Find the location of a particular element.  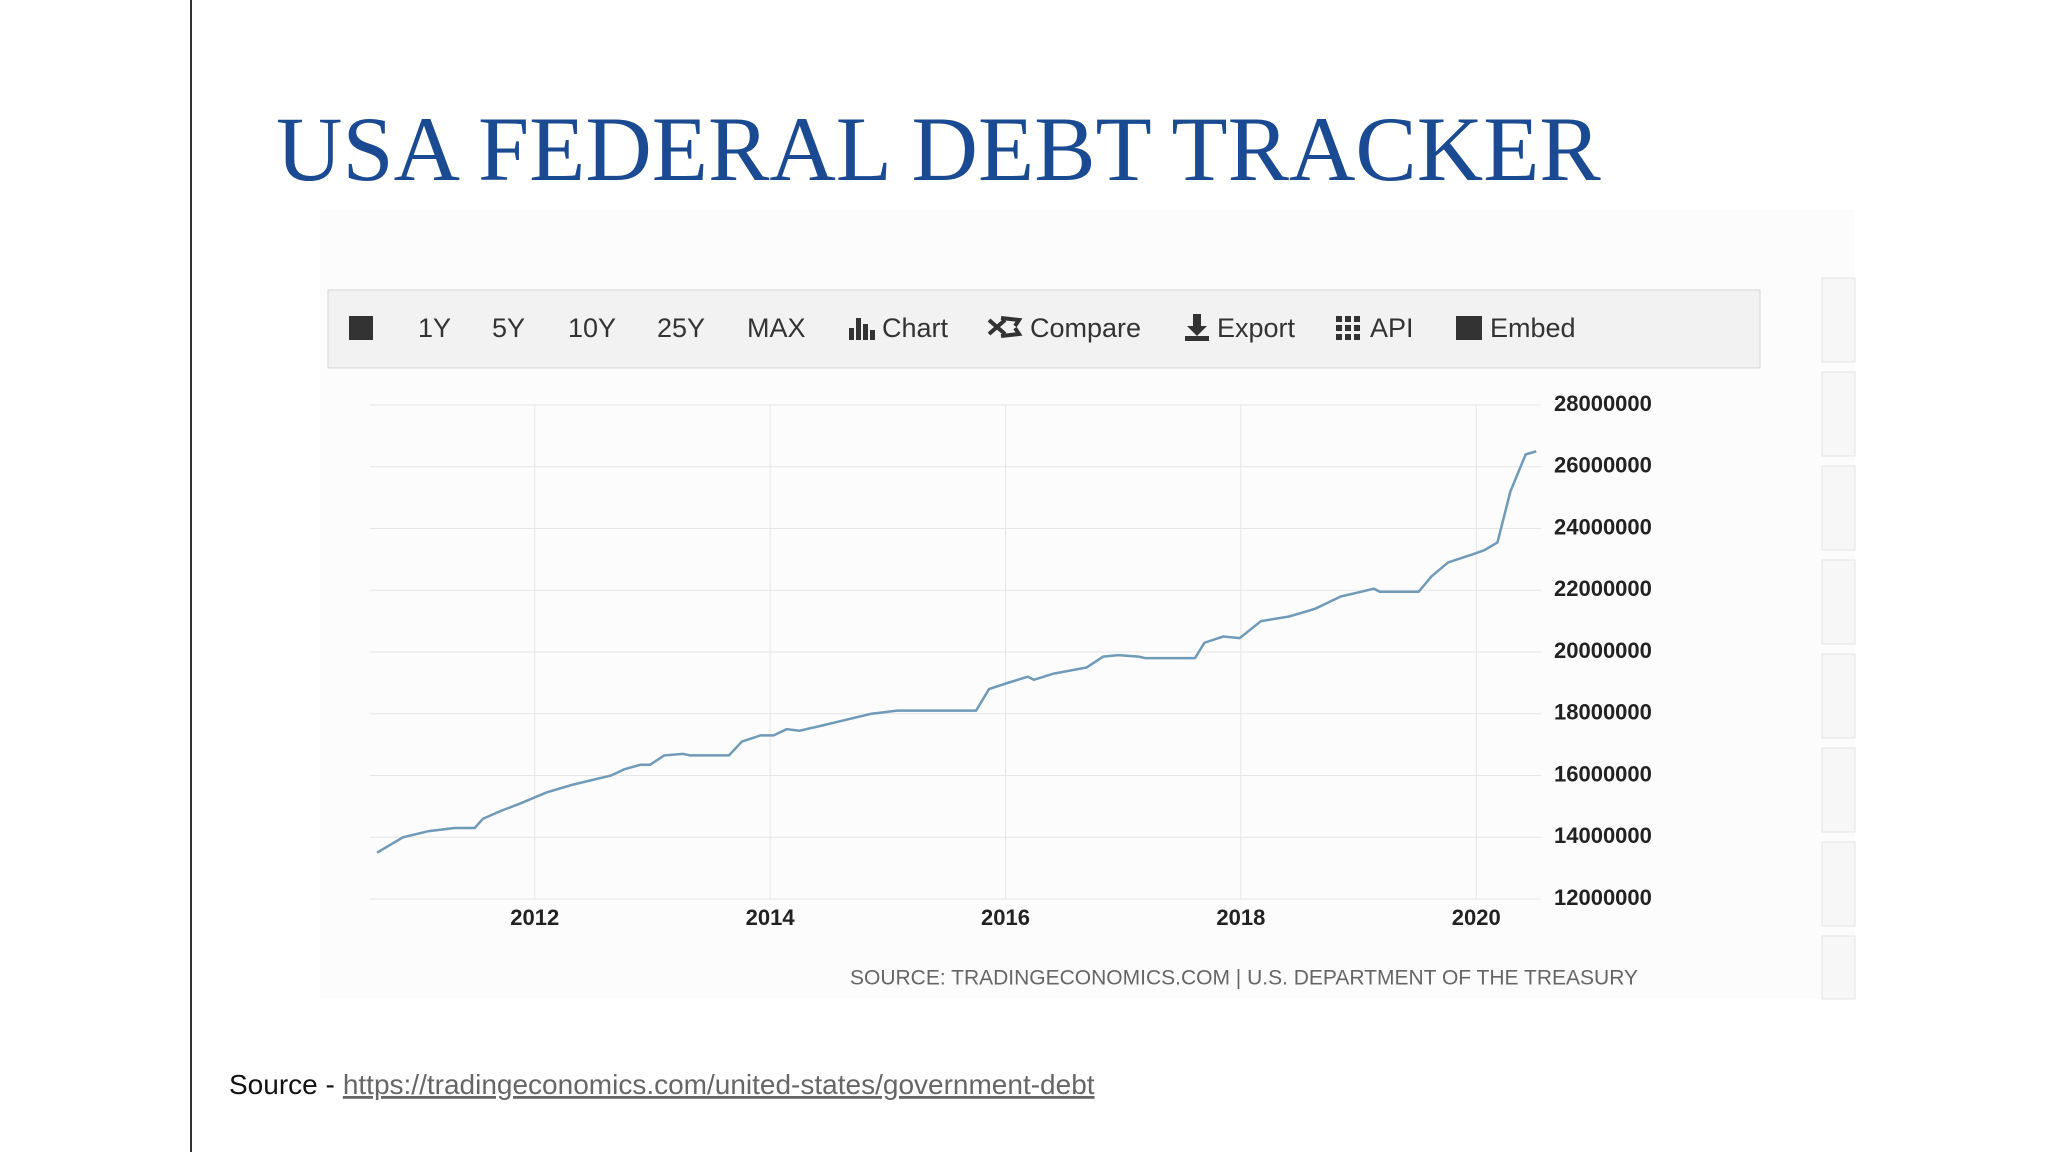

y-tick-label: 18000000 is located at coordinates (1603, 712).